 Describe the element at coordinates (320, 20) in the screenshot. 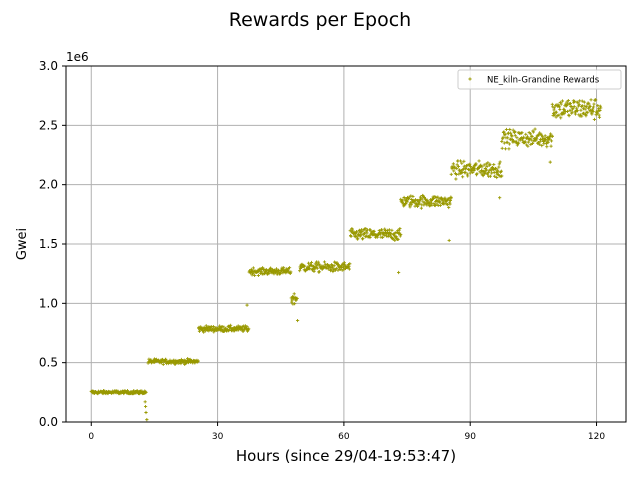

I see `chart-title: Rewards per Epoch` at that location.